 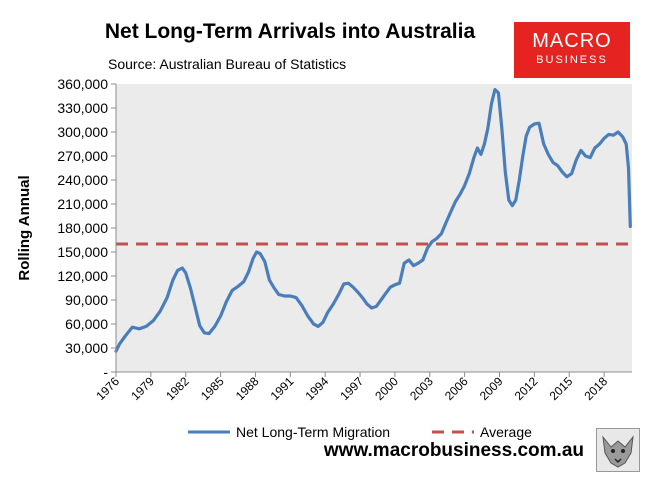 I want to click on x-tick-label: 1982, so click(x=177, y=388).